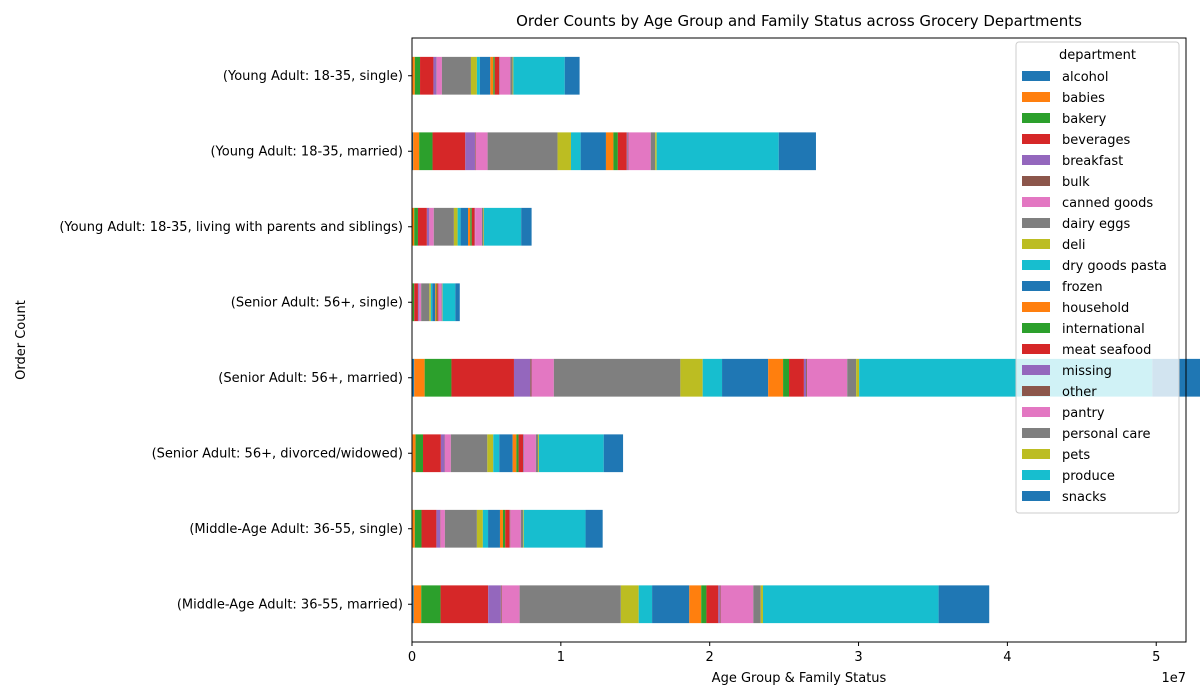 The image size is (1200, 700). Describe the element at coordinates (1036, 97) in the screenshot. I see `legend-swatch-babies` at that location.